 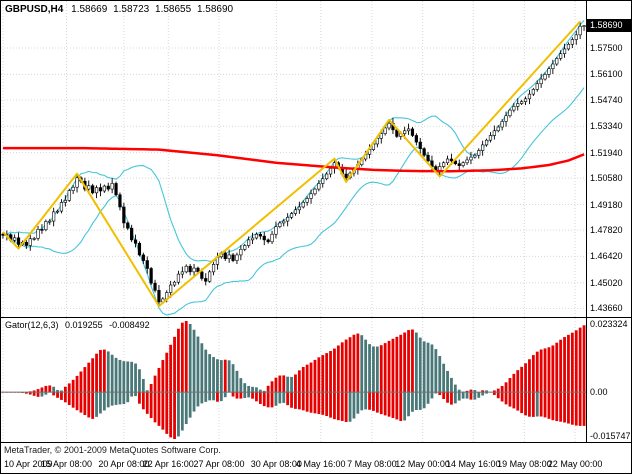 I want to click on price-axis-label: 1.54740, so click(x=606, y=99).